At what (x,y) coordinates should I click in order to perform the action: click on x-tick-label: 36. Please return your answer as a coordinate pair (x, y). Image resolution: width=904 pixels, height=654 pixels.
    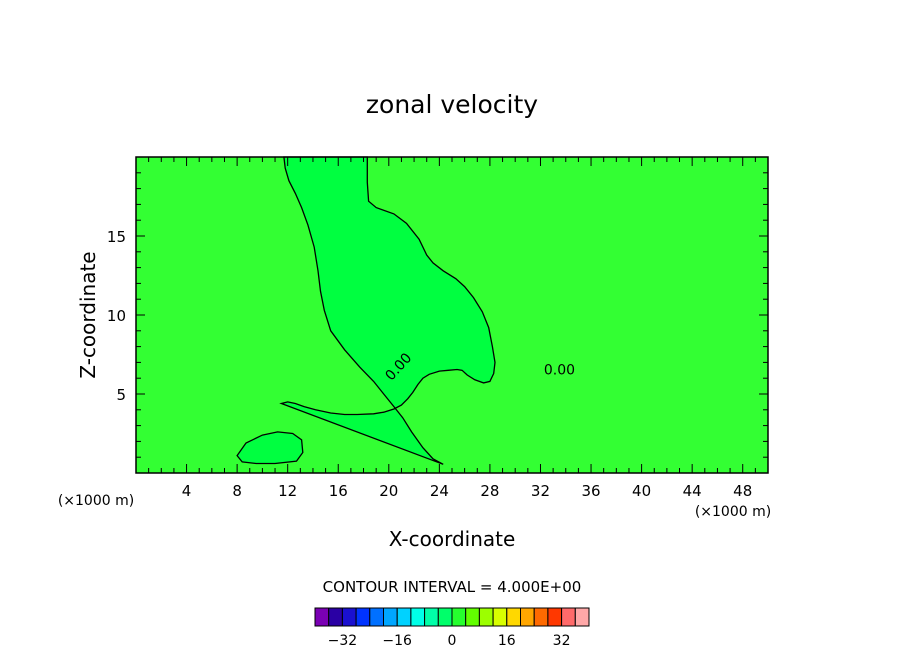
    Looking at the image, I should click on (590, 491).